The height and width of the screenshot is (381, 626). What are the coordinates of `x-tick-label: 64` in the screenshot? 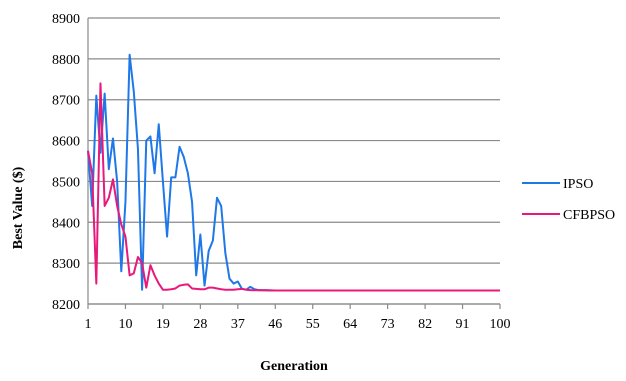 It's located at (350, 324).